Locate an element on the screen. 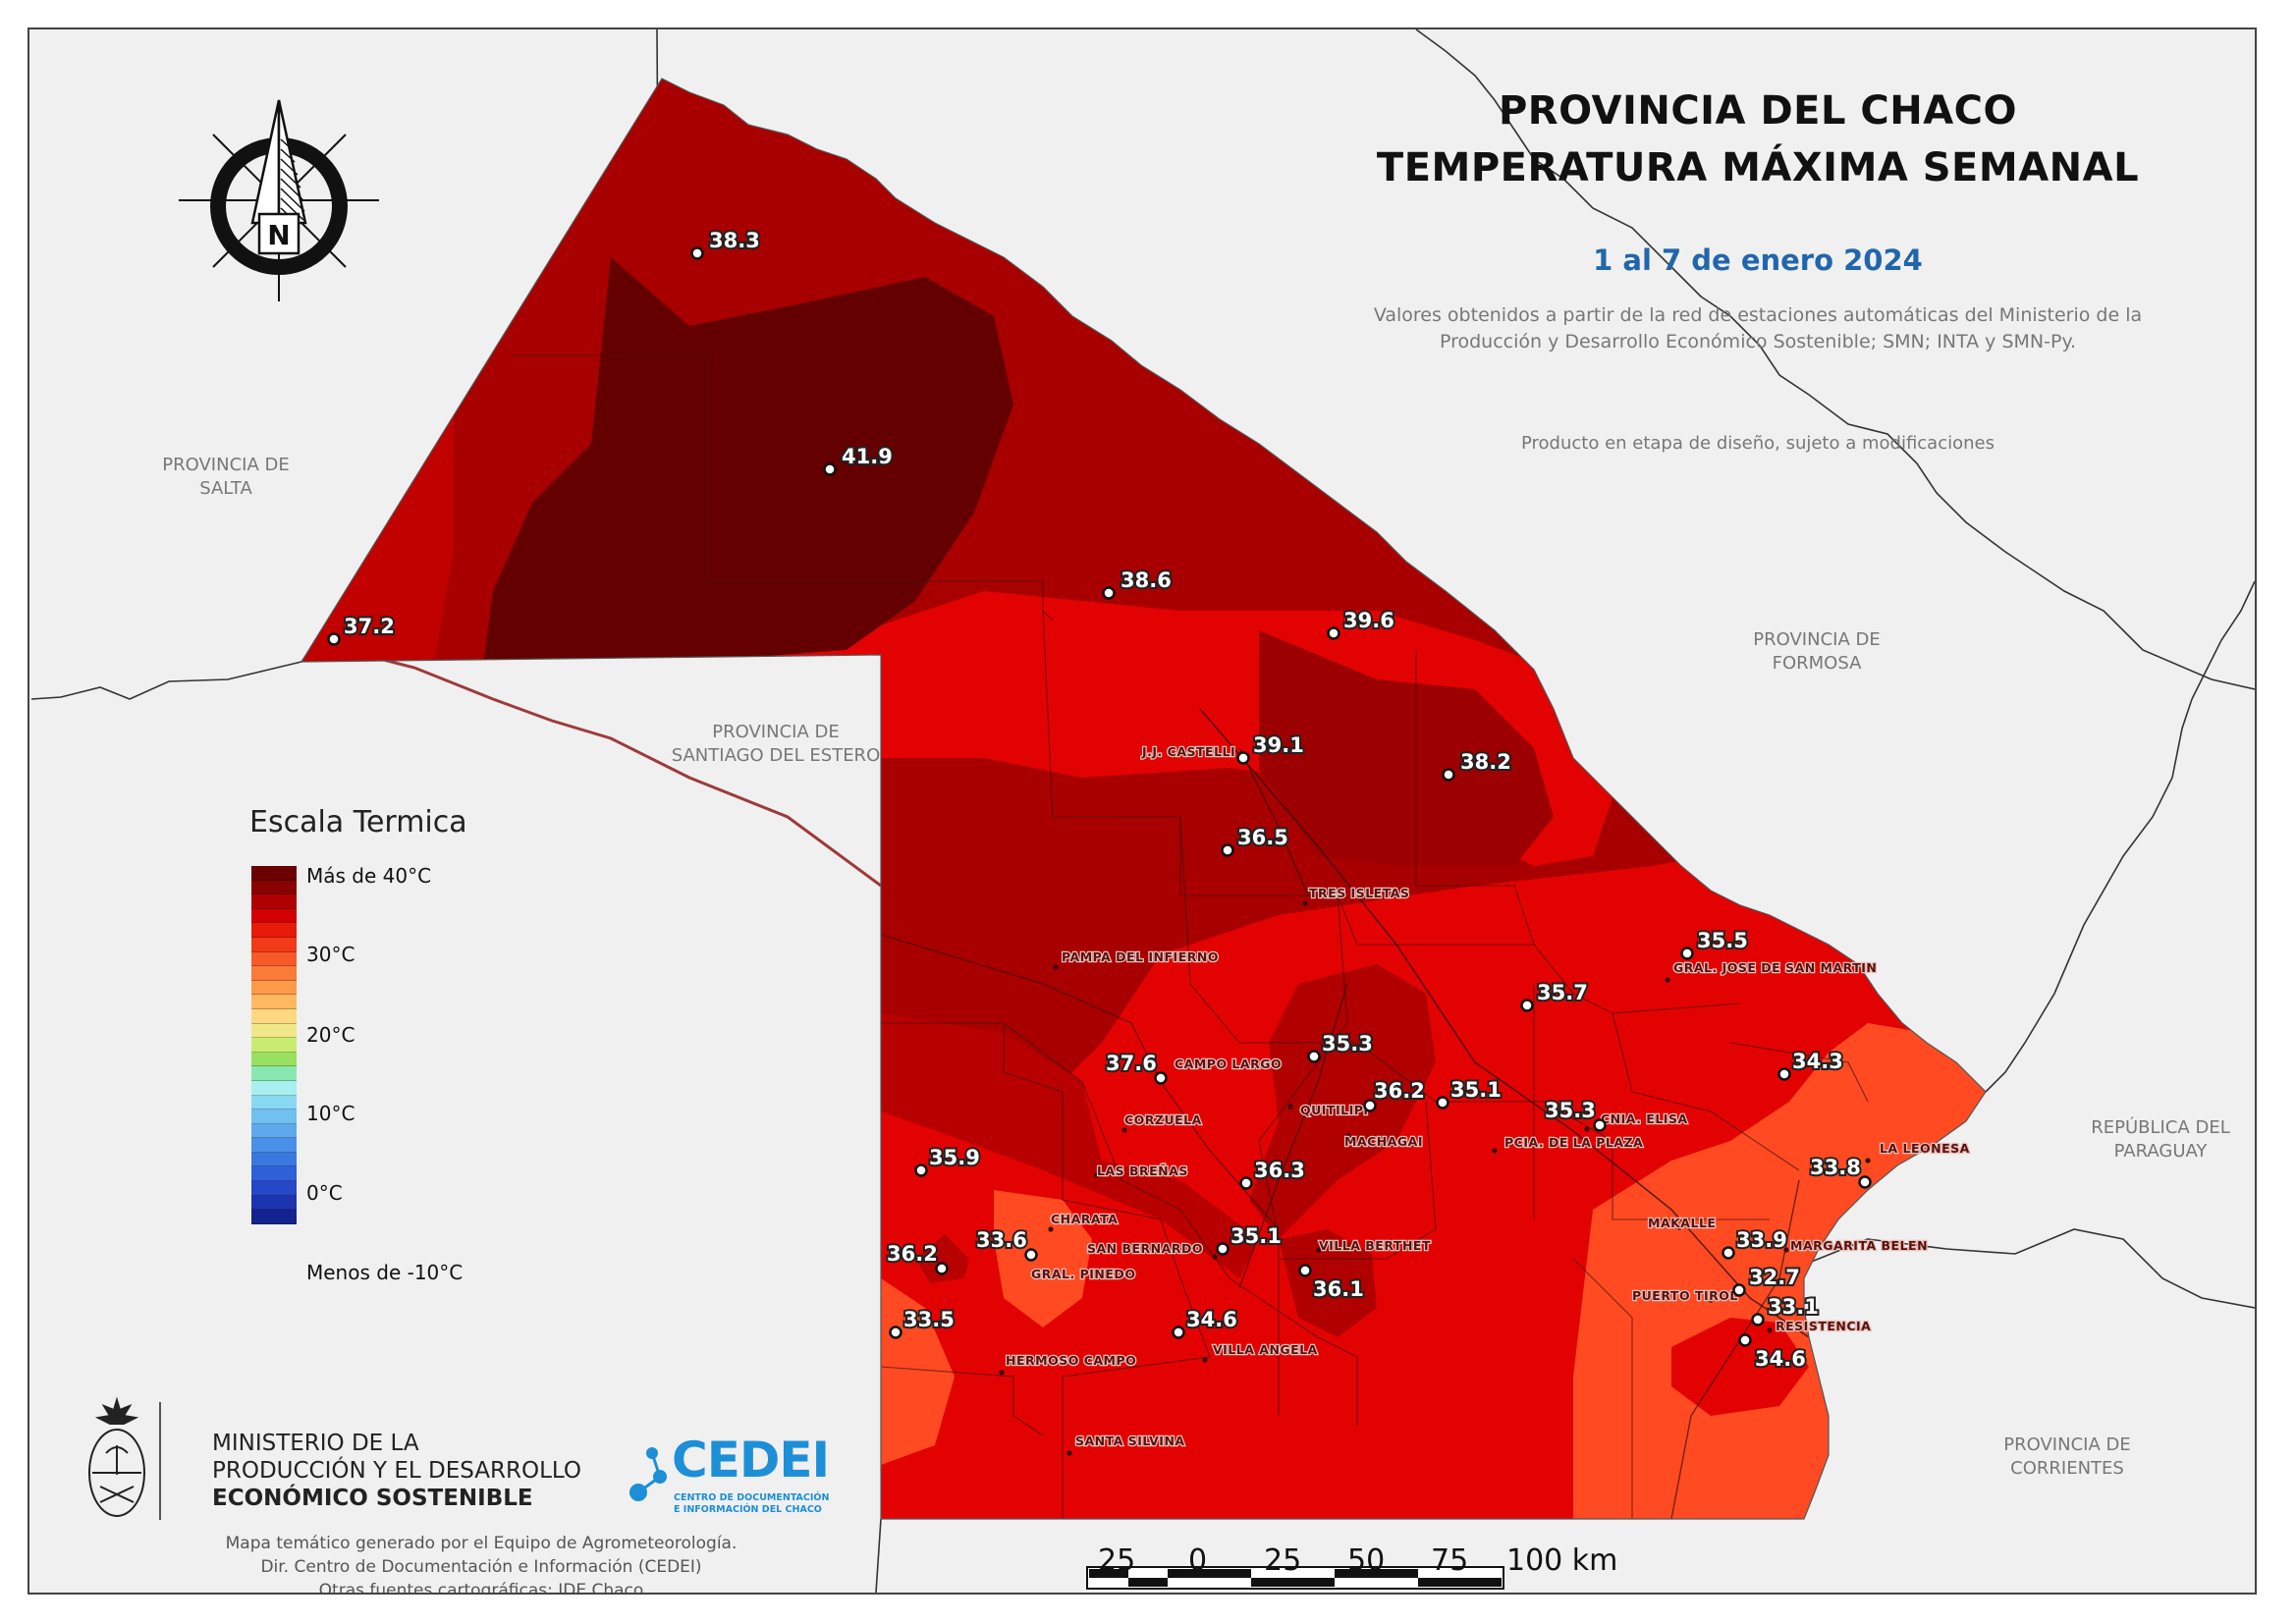 Image resolution: width=2296 pixels, height=1623 pixels. town-label: SANTA SILVINA is located at coordinates (1130, 1441).